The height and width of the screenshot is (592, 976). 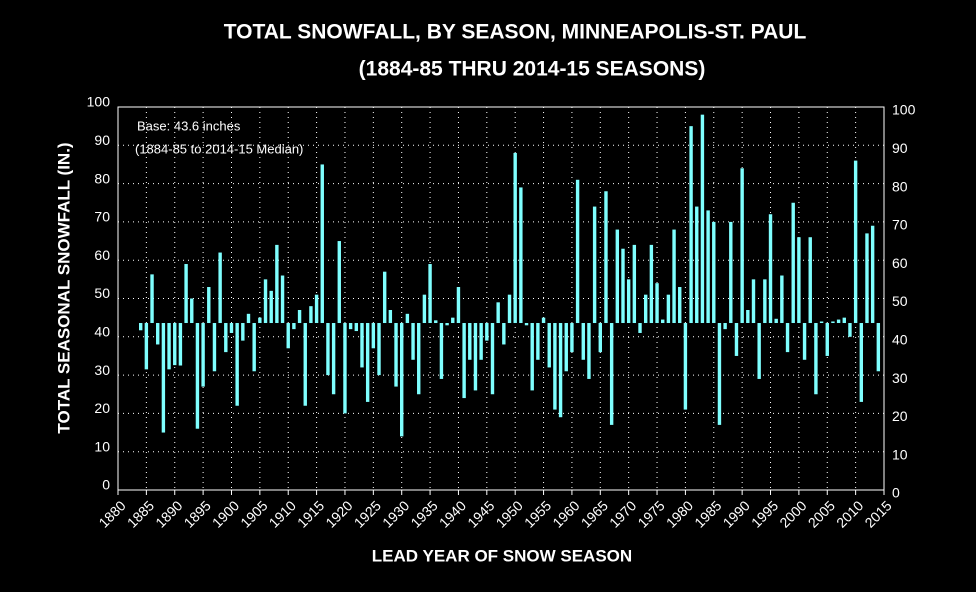 What do you see at coordinates (900, 454) in the screenshot?
I see `y2-tick-label: 10` at bounding box center [900, 454].